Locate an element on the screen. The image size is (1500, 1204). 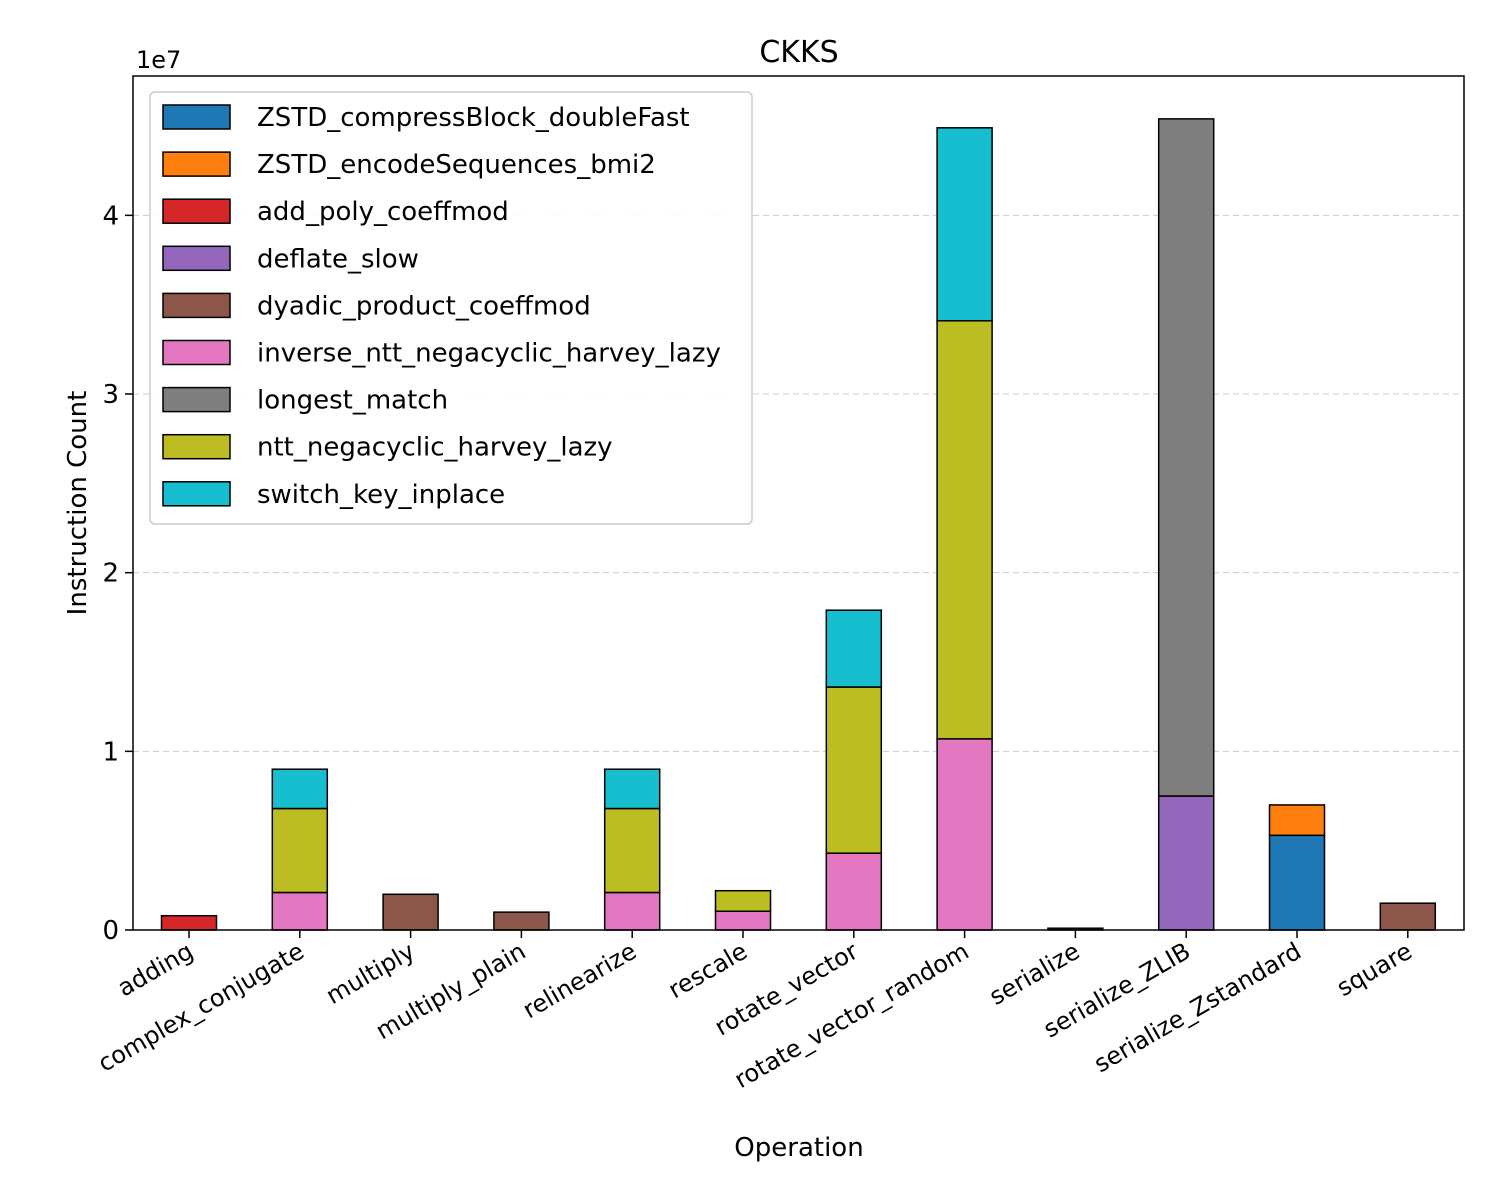
x-tick-label: rescale is located at coordinates (708, 970).